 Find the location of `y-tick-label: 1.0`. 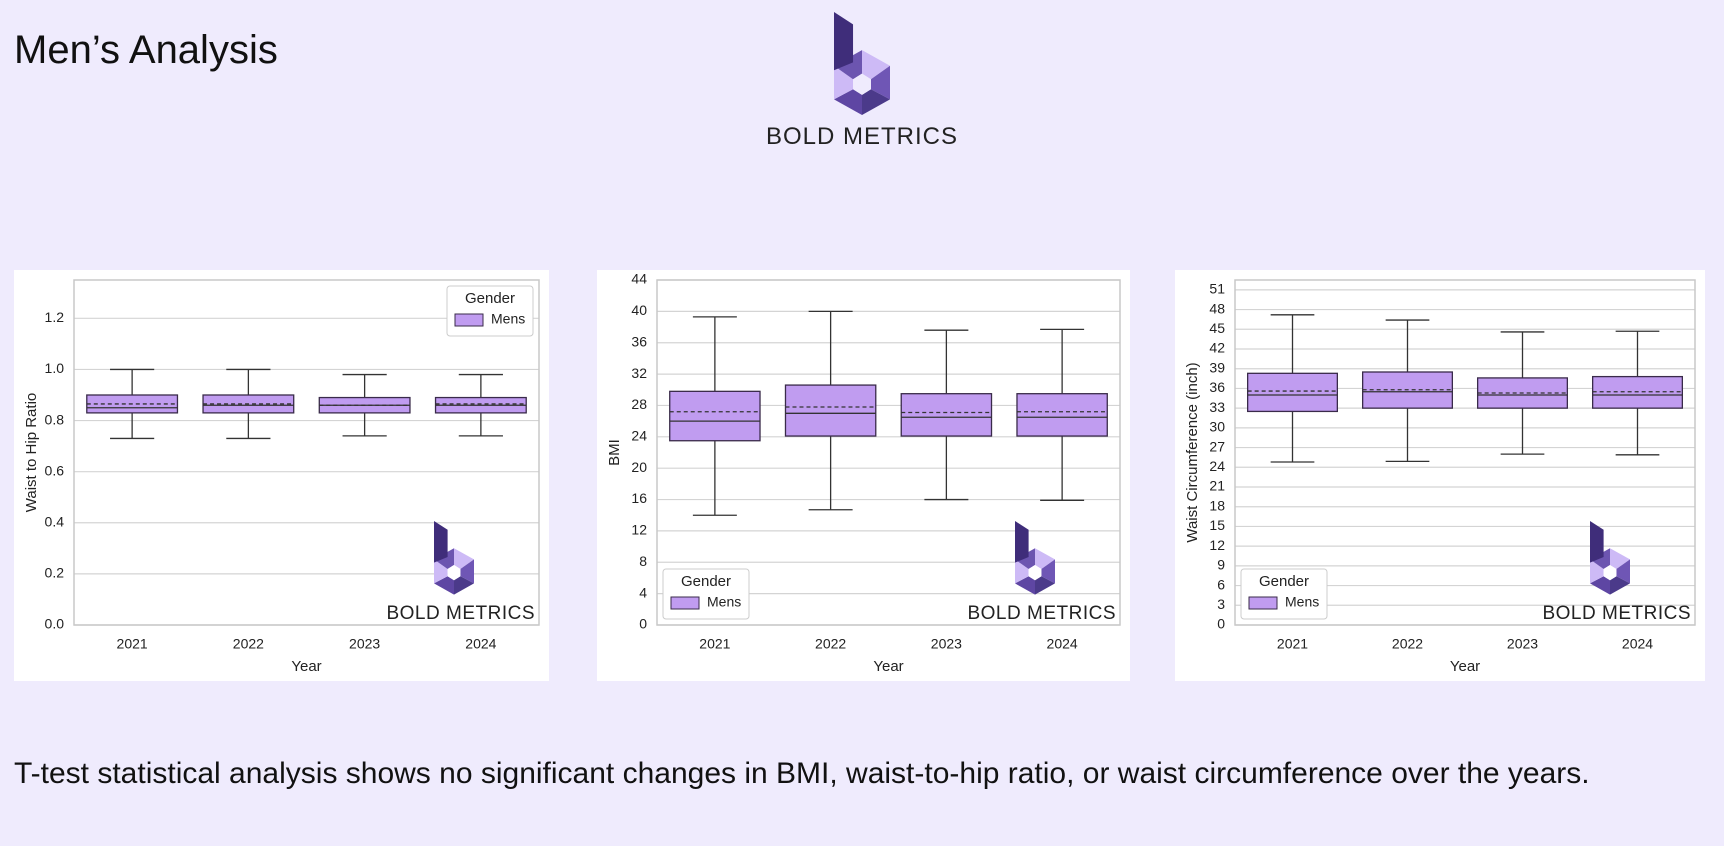

y-tick-label: 1.0 is located at coordinates (55, 368).